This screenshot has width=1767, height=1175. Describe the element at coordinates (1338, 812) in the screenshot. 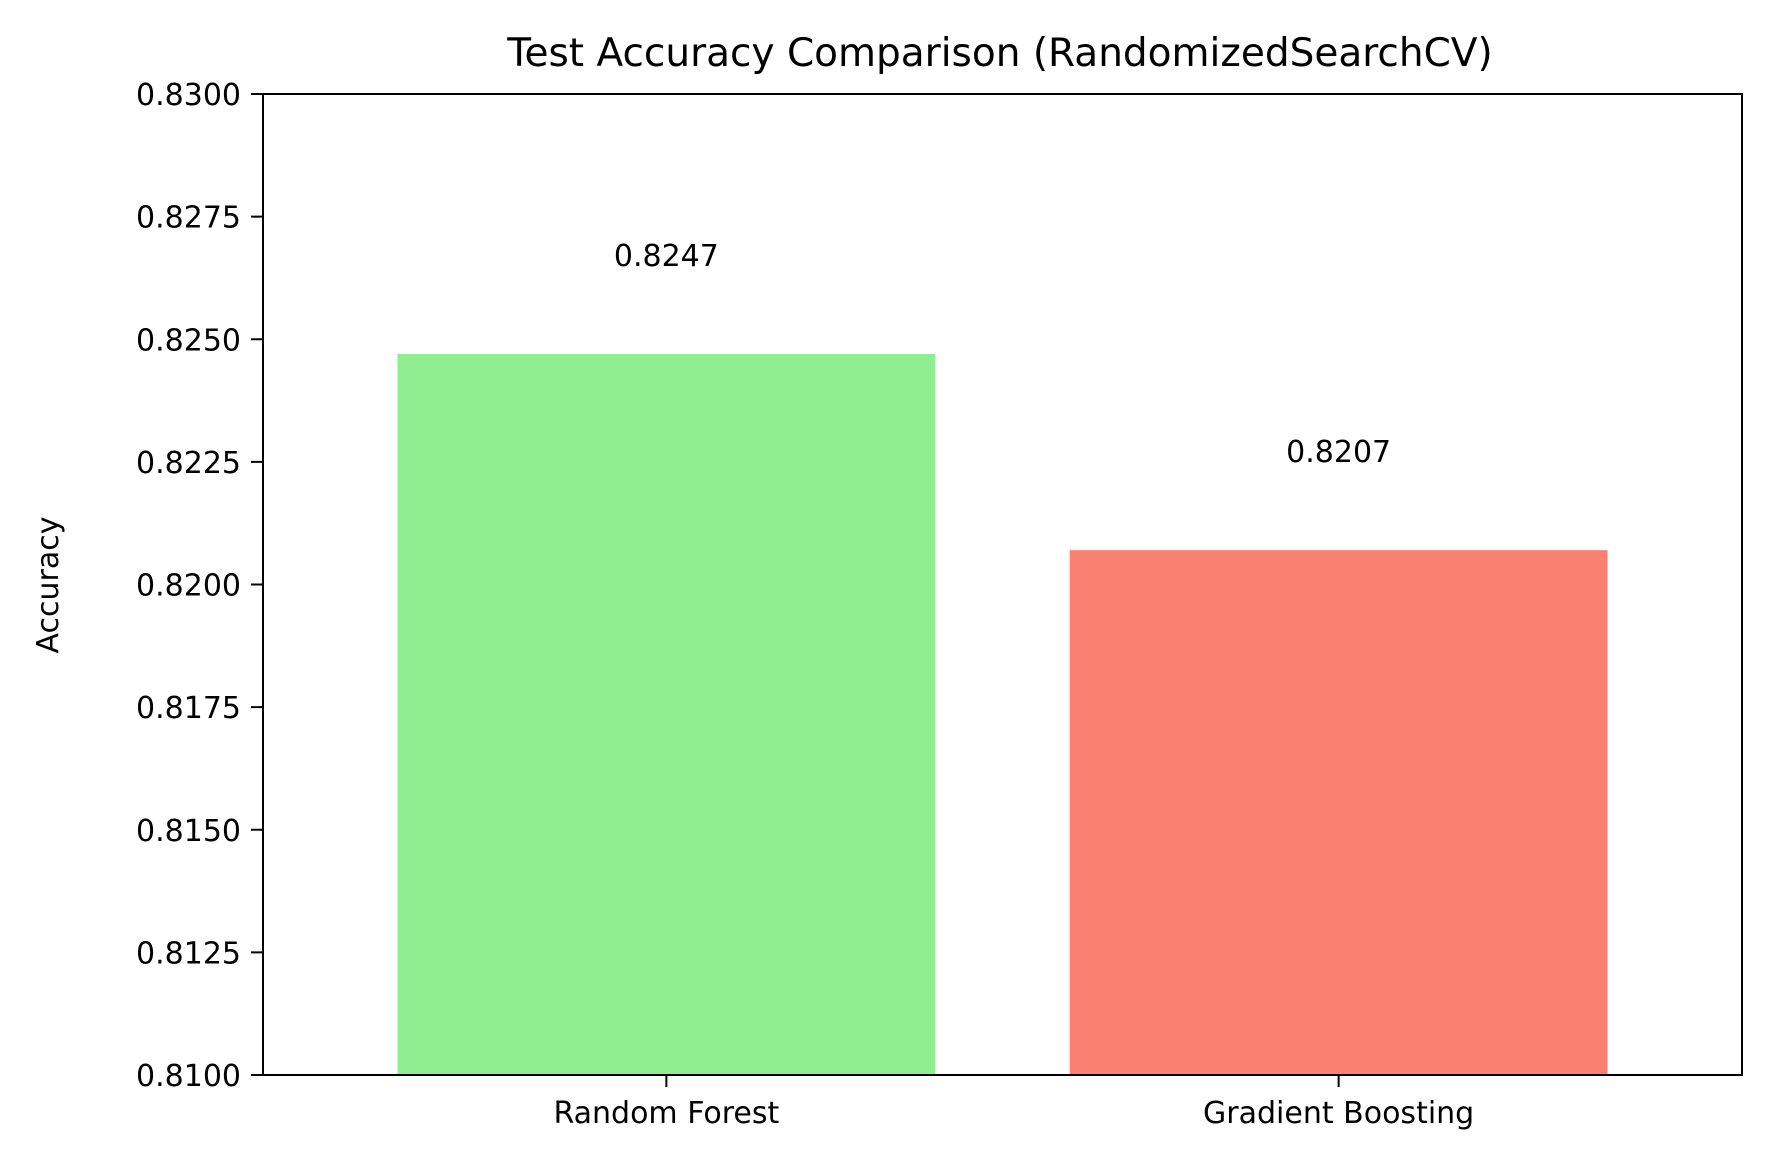

I see `bar-gradient-boosting` at that location.